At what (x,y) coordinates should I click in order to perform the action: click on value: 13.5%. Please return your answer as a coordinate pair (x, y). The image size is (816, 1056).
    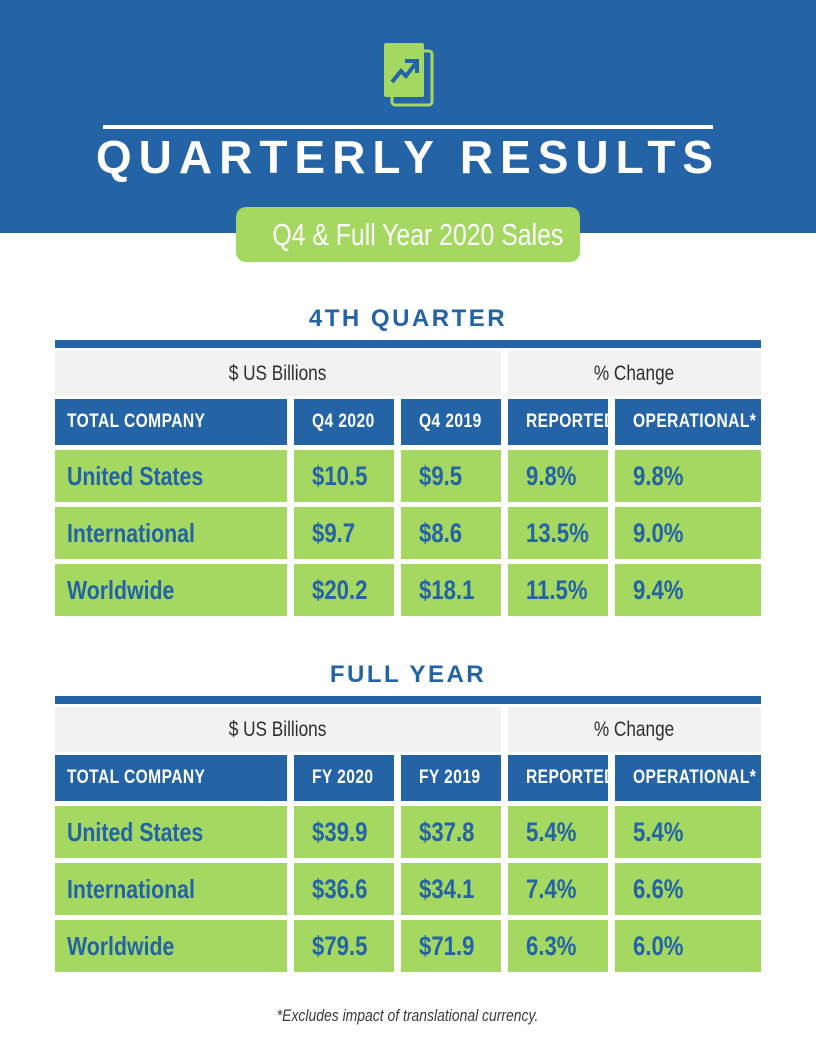
    Looking at the image, I should click on (557, 532).